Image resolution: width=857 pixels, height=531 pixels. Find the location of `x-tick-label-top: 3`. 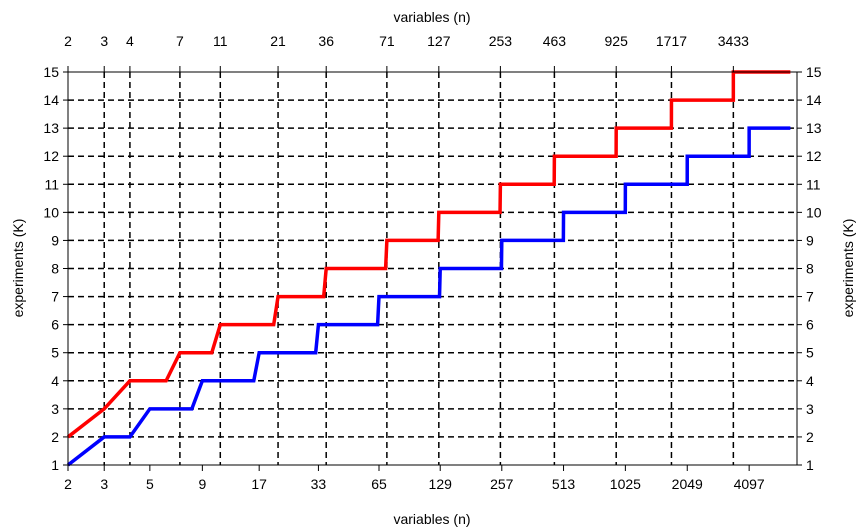

x-tick-label-top: 3 is located at coordinates (104, 41).